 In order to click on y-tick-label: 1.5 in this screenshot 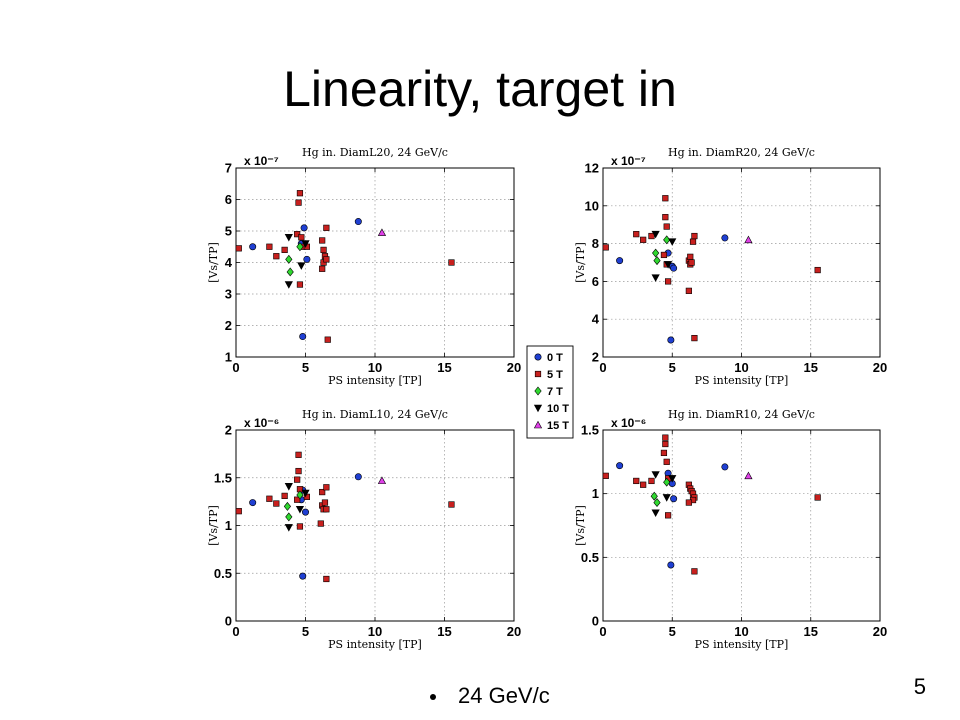, I will do `click(223, 477)`.